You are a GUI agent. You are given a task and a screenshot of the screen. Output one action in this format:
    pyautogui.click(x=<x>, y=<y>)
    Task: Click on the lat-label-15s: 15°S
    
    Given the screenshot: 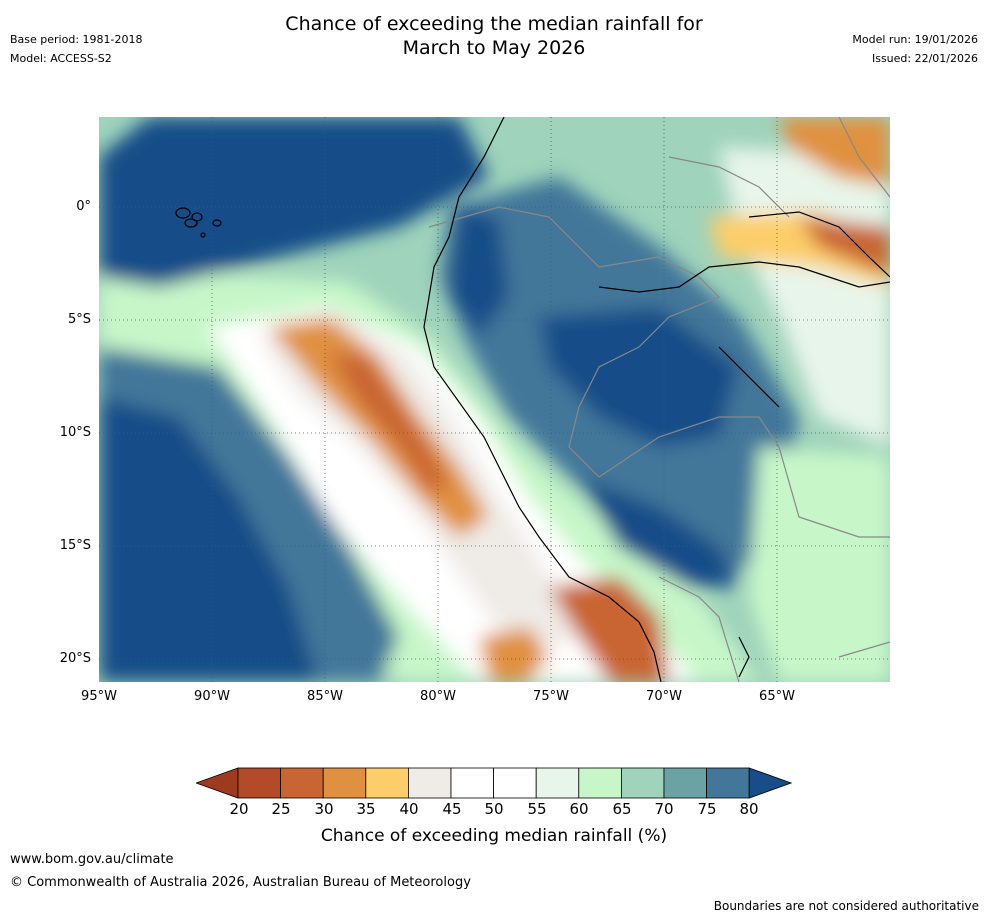 What is the action you would take?
    pyautogui.click(x=75, y=545)
    